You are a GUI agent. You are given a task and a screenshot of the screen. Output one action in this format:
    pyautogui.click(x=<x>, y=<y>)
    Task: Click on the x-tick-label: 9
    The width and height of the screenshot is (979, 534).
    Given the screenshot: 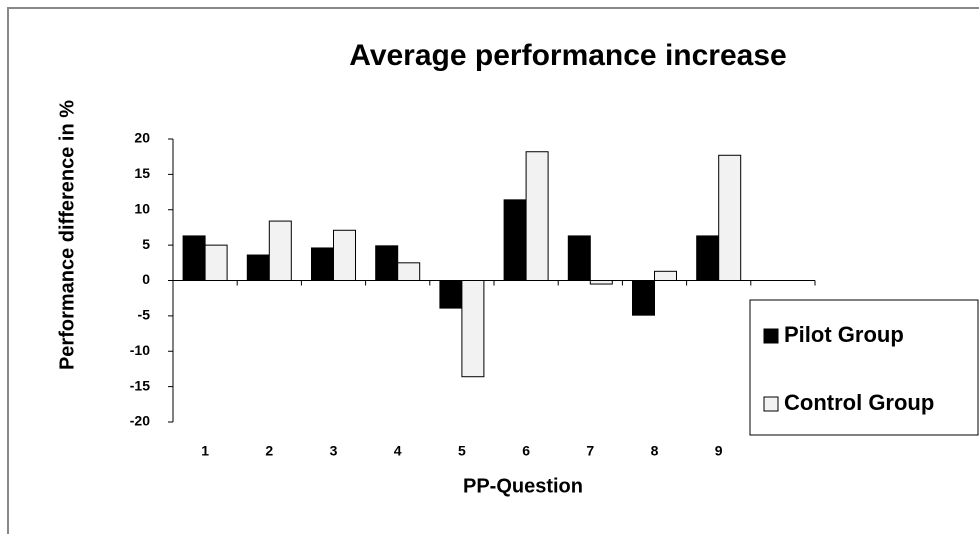 What is the action you would take?
    pyautogui.click(x=719, y=451)
    